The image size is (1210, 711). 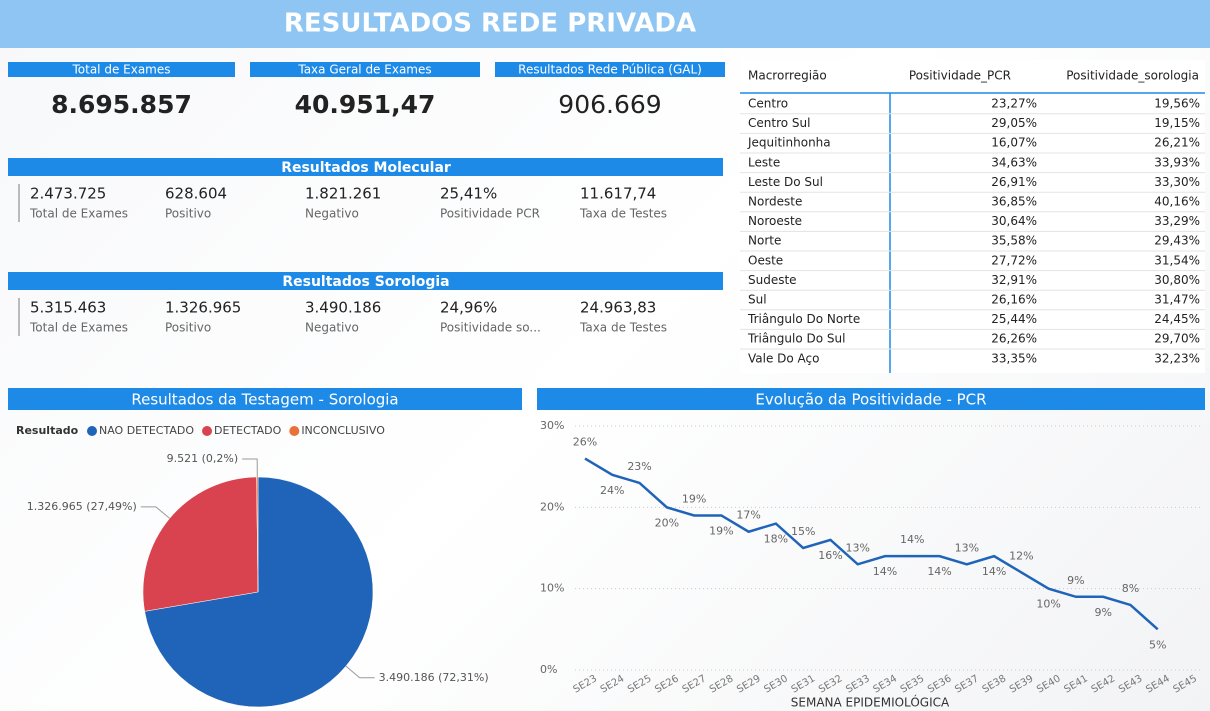 I want to click on table-cell: 26,16%, so click(x=1014, y=300).